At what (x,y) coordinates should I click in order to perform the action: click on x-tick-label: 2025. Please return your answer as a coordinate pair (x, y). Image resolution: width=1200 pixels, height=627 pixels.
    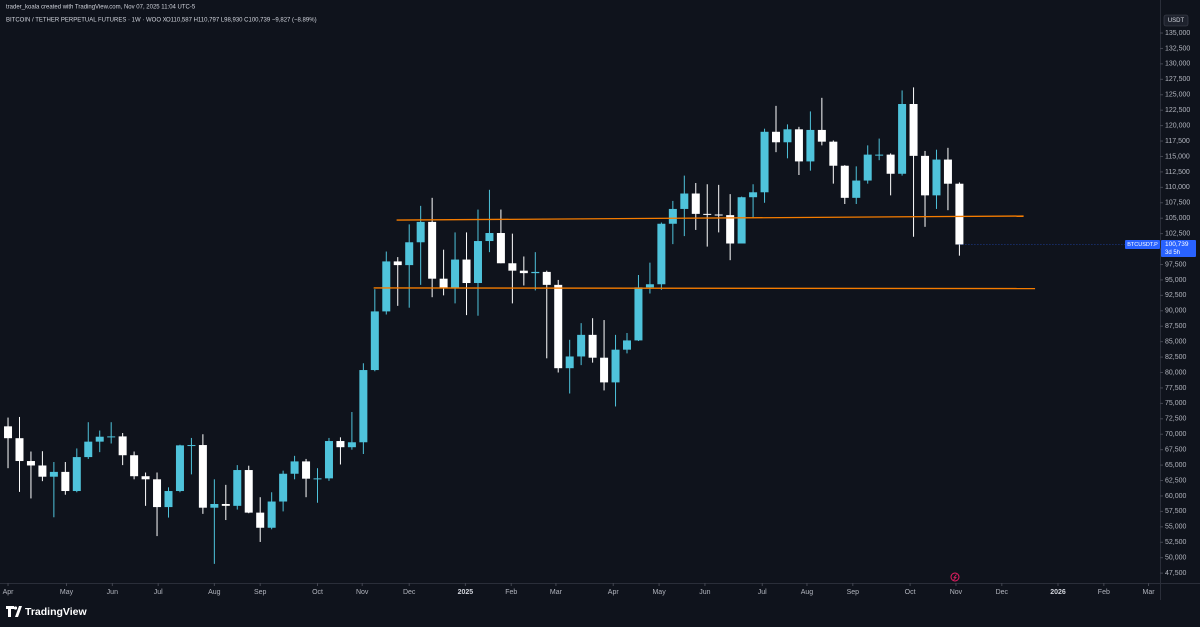
    Looking at the image, I should click on (466, 592).